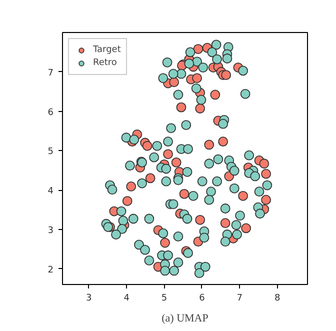  Describe the element at coordinates (277, 299) in the screenshot. I see `x-tick-label: 8` at that location.